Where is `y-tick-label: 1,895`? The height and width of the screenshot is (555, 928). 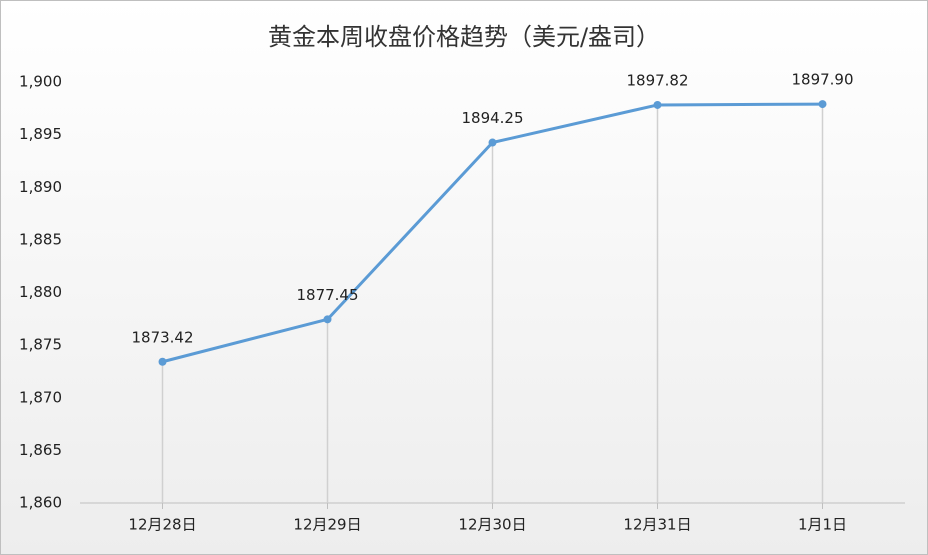
y-tick-label: 1,895 is located at coordinates (40, 134).